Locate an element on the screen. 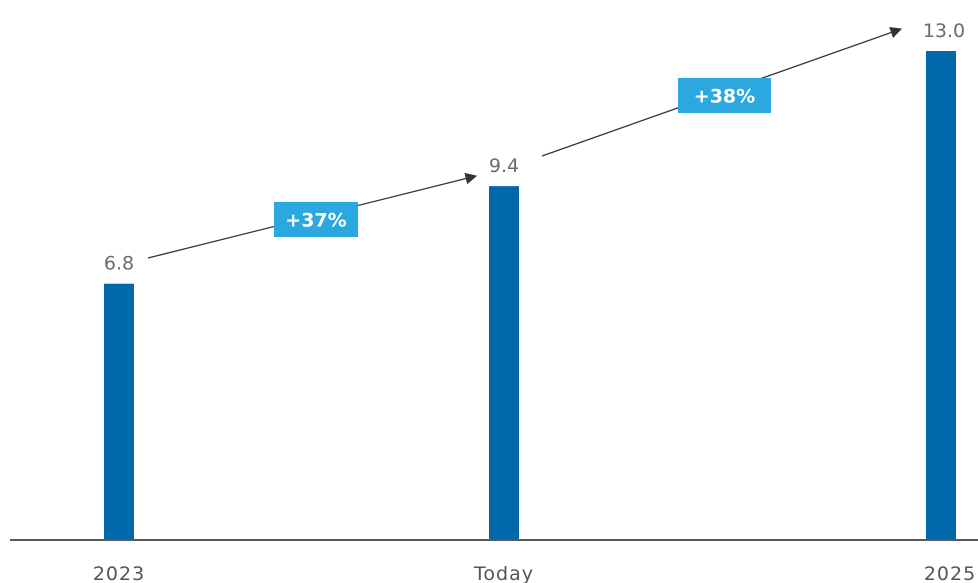 This screenshot has height=583, width=978. bar-today is located at coordinates (504, 362).